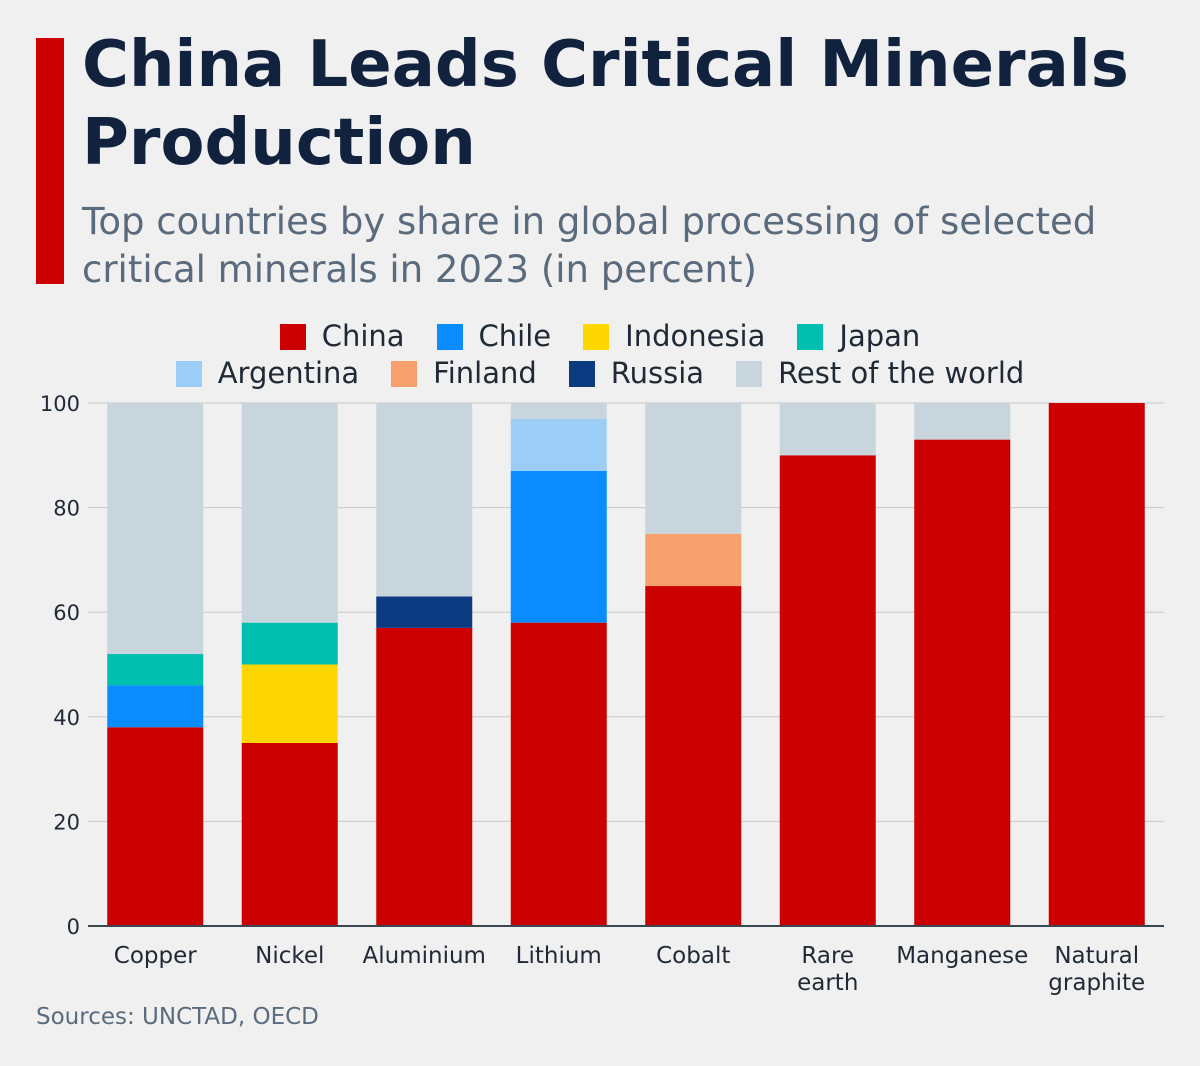 Image resolution: width=1200 pixels, height=1066 pixels. What do you see at coordinates (880, 336) in the screenshot?
I see `legend-label-japan: Japan` at bounding box center [880, 336].